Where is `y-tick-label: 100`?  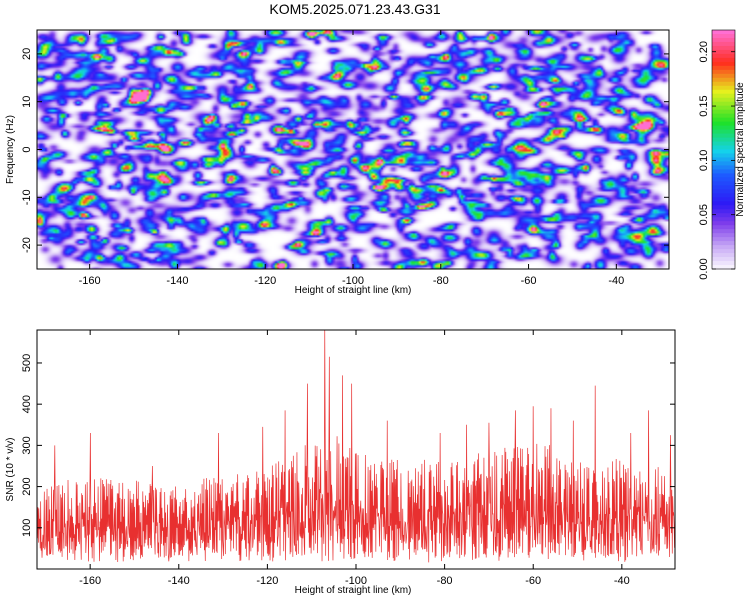 y-tick-label: 100 is located at coordinates (27, 528).